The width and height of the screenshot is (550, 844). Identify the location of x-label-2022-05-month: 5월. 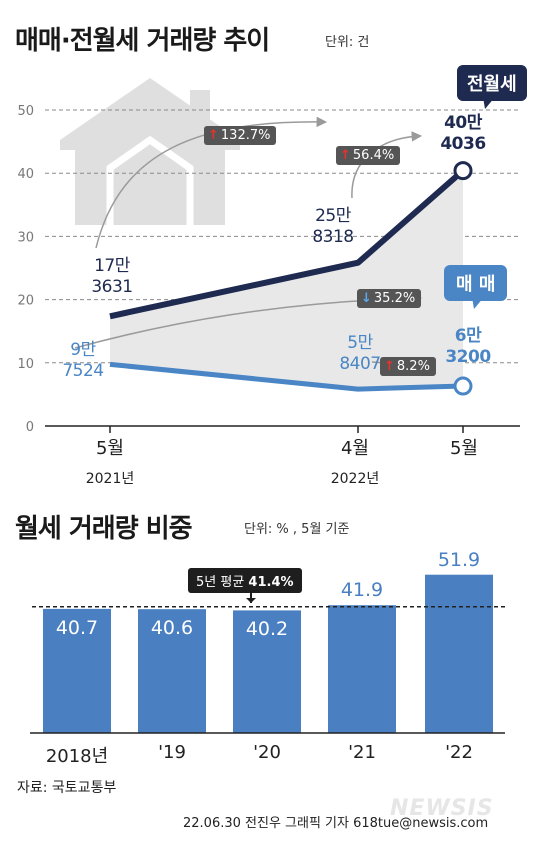
(463, 448).